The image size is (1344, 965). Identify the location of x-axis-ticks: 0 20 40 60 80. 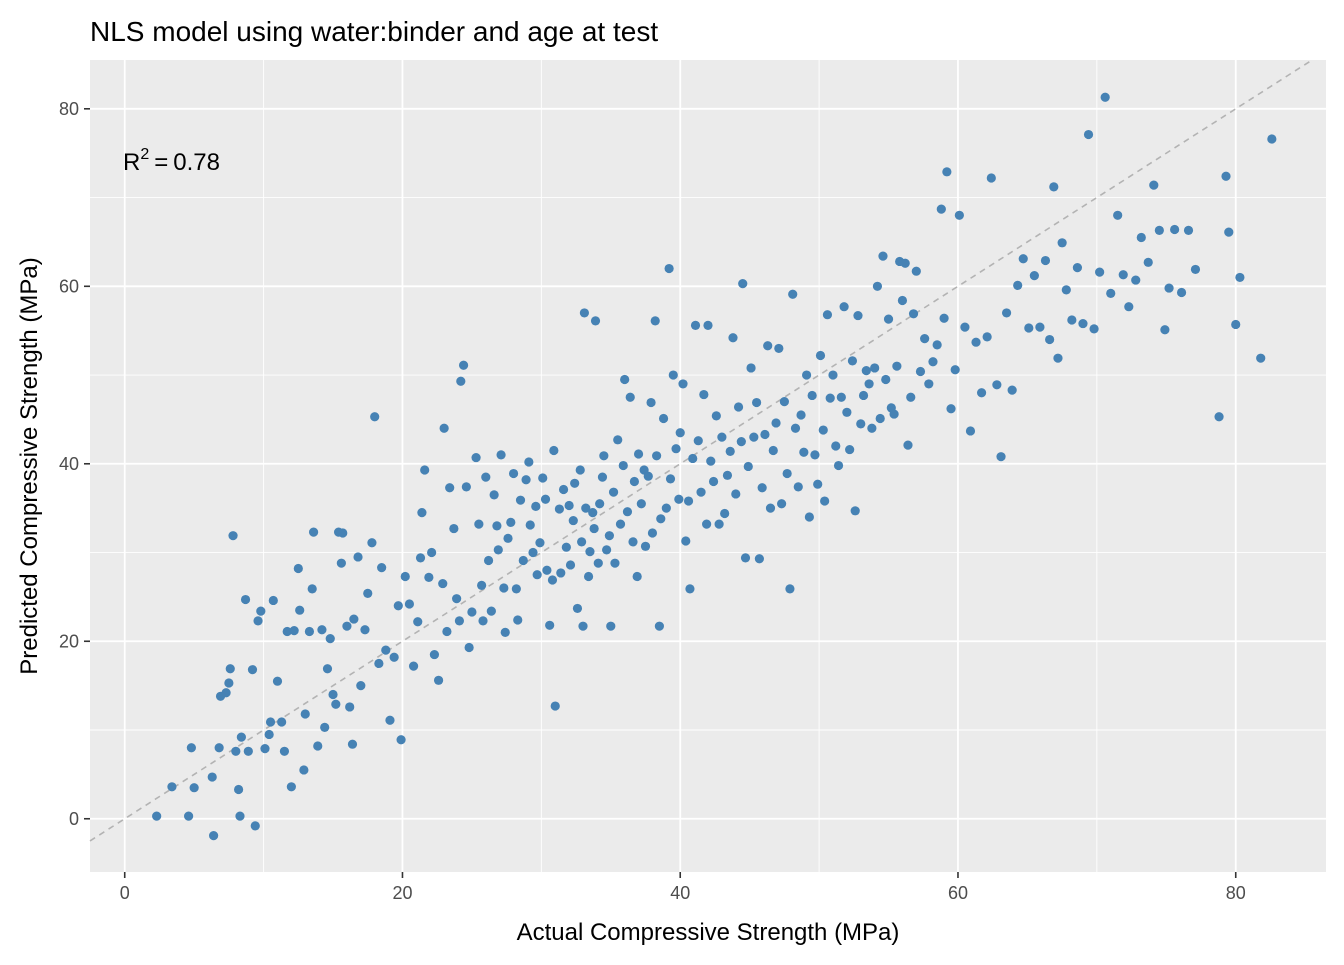
(683, 887).